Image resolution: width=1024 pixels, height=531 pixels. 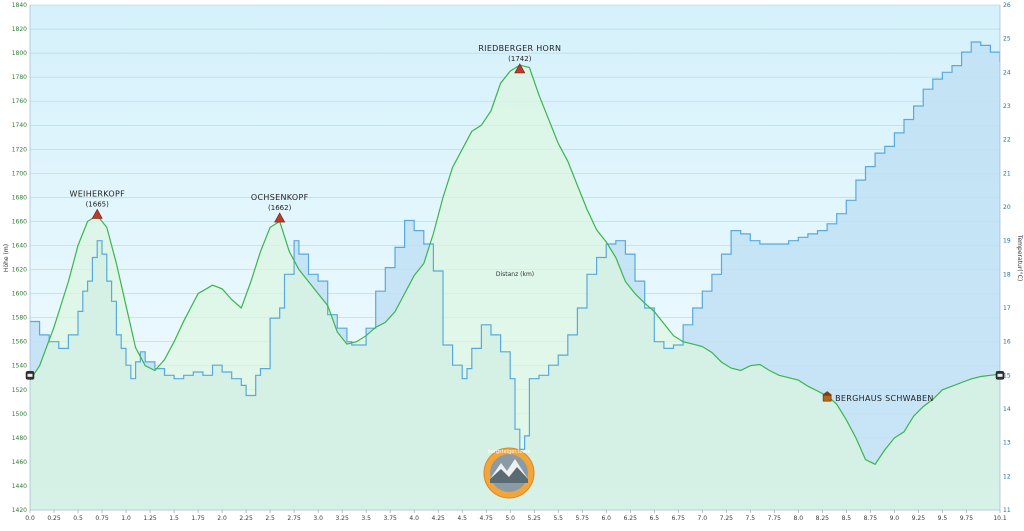 I want to click on x-tick-label: 4.0, so click(x=414, y=518).